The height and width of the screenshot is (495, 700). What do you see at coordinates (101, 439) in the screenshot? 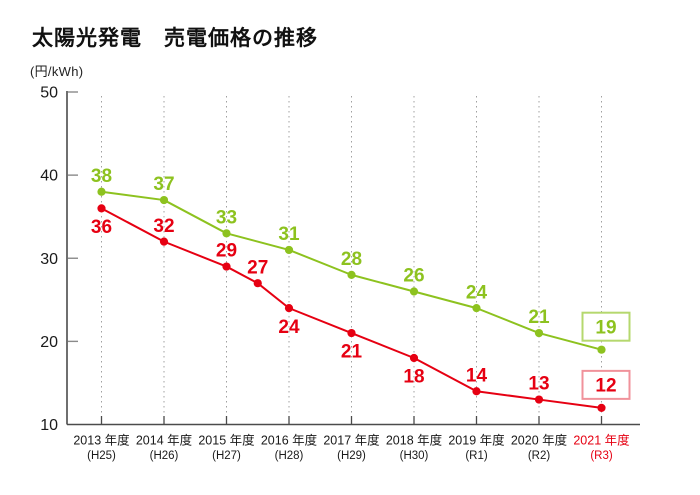
I see `x-axis-label-year: 2013 年度` at bounding box center [101, 439].